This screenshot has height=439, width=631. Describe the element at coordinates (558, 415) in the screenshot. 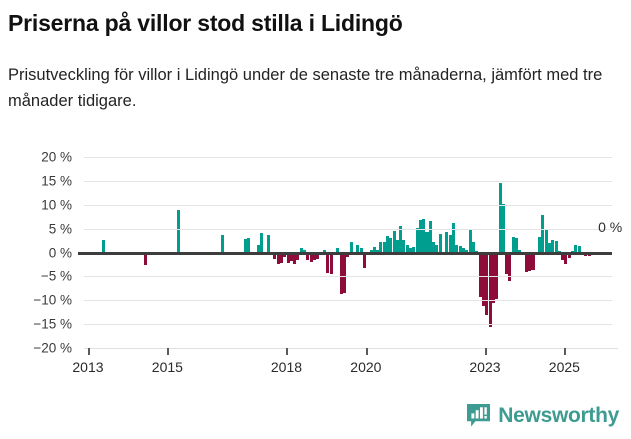

I see `brand-name: Newsworthy` at that location.